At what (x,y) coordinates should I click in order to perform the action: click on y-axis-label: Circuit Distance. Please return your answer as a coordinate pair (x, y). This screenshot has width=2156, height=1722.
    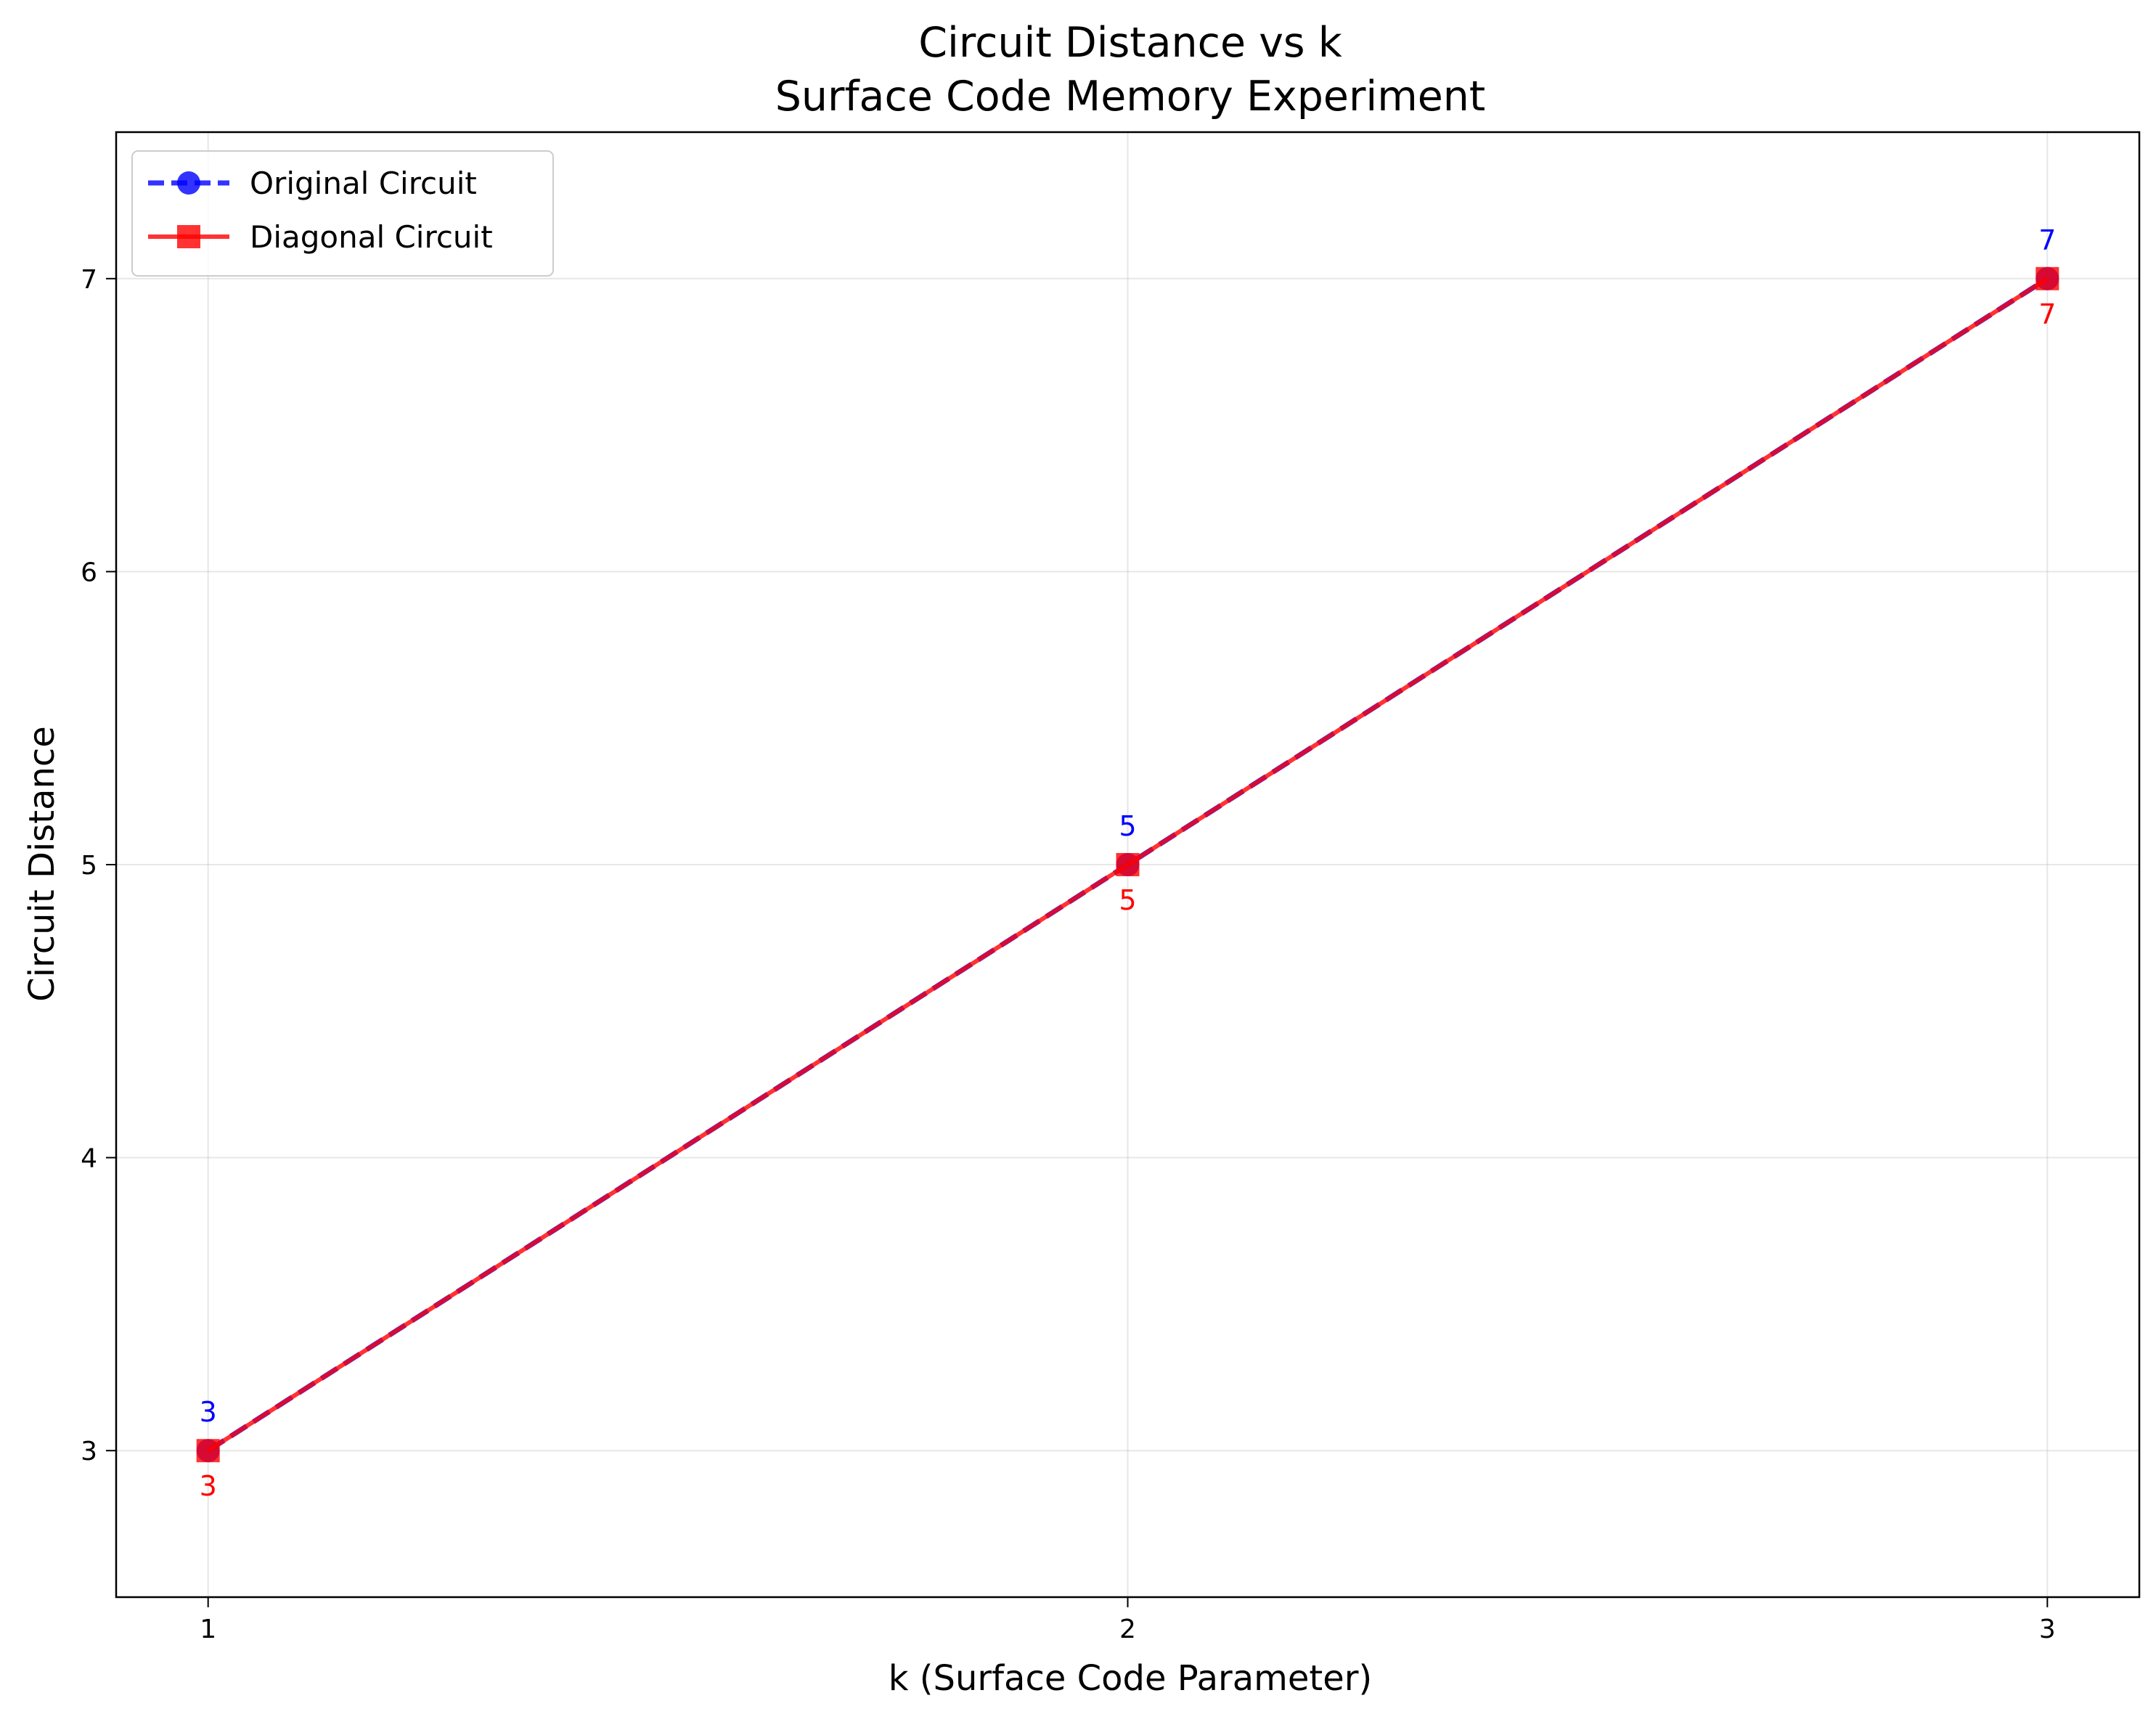
    Looking at the image, I should click on (42, 864).